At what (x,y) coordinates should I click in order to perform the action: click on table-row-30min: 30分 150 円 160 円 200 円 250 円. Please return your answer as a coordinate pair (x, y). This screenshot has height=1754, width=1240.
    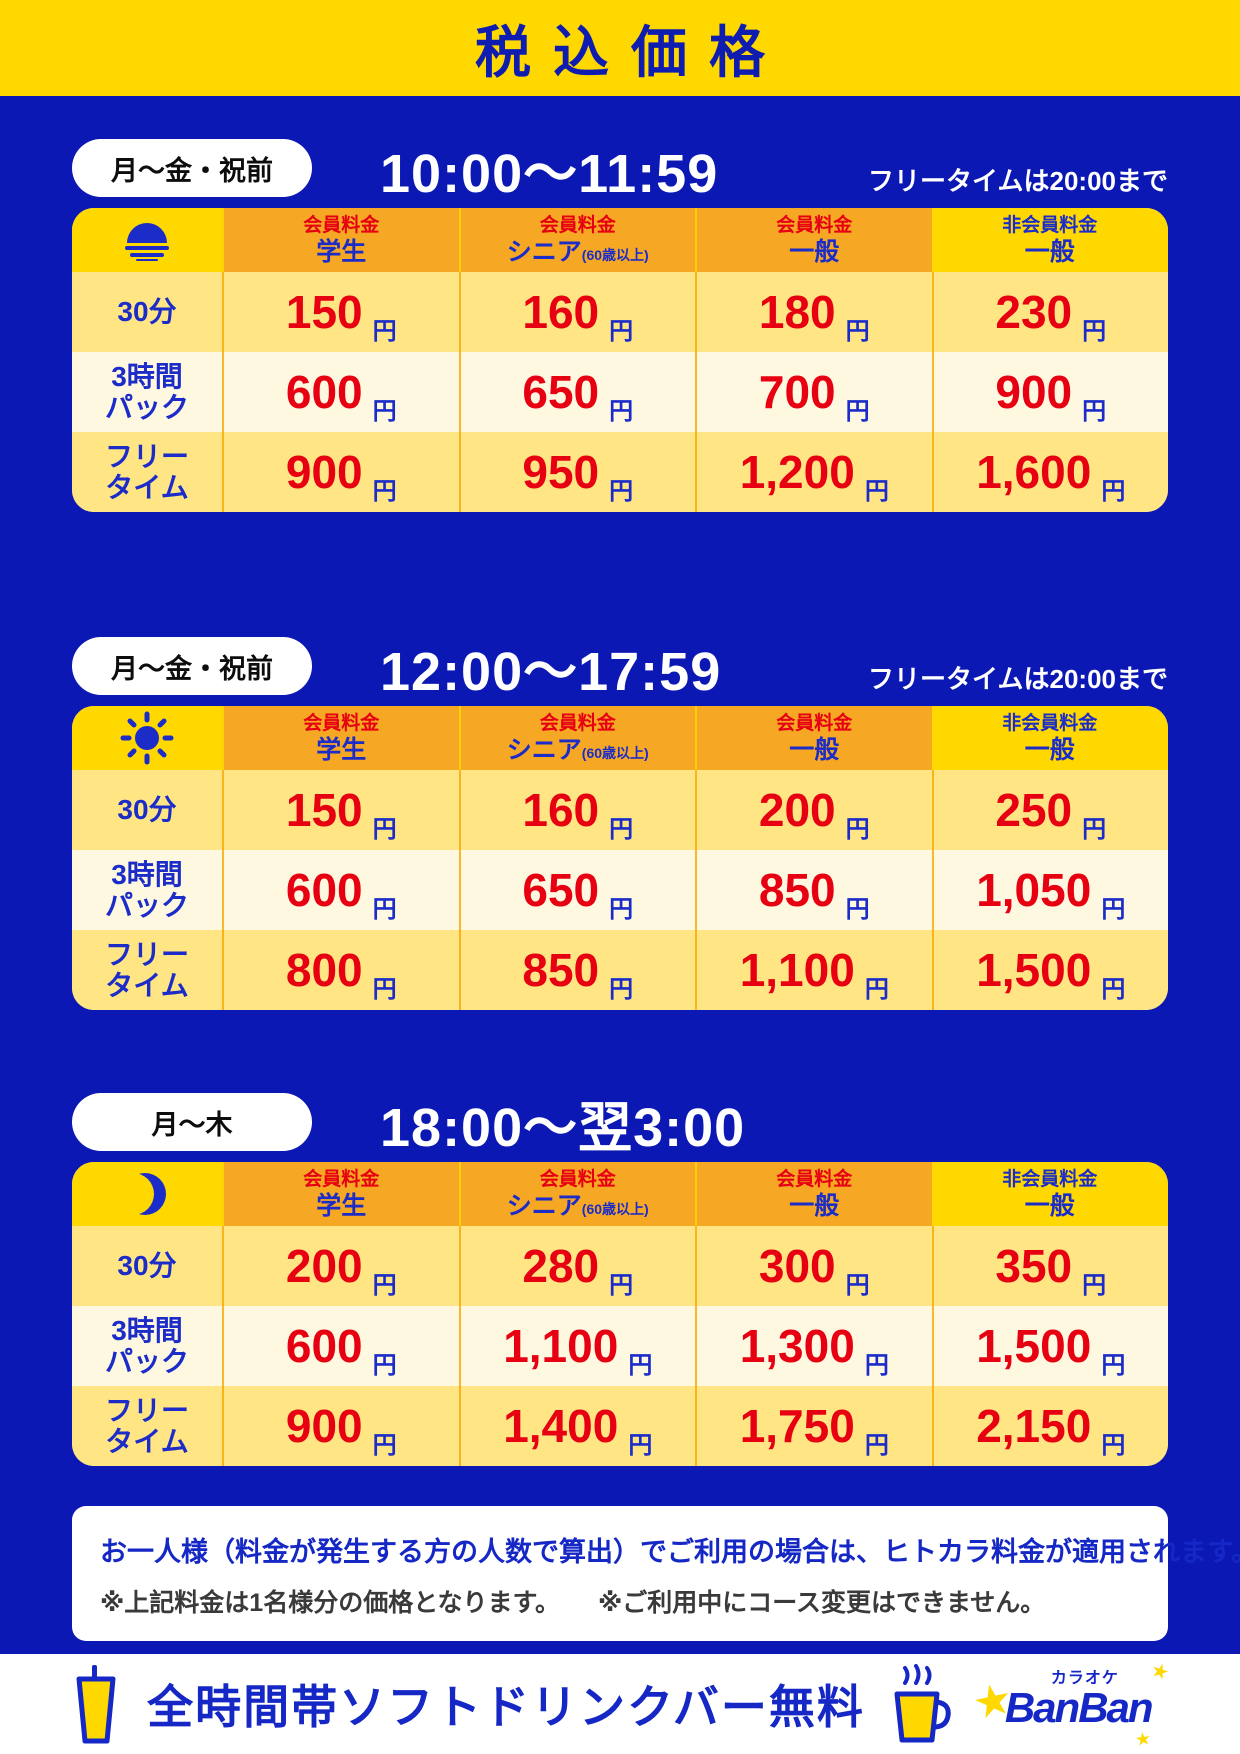
    Looking at the image, I should click on (620, 810).